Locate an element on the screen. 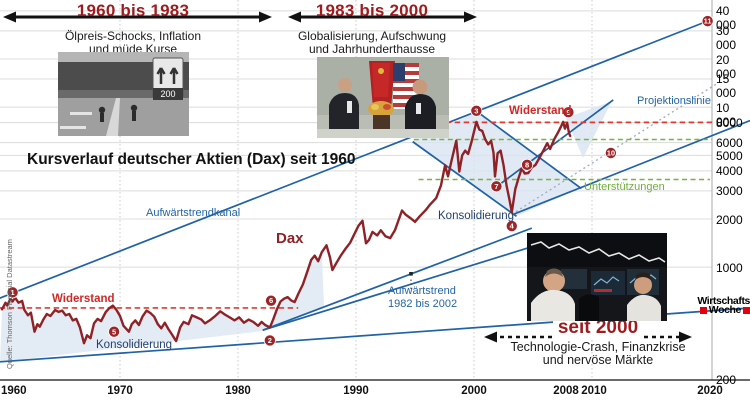 This screenshot has width=750, height=407. period-desc: Technologie-Crash, Finanzkrise is located at coordinates (598, 347).